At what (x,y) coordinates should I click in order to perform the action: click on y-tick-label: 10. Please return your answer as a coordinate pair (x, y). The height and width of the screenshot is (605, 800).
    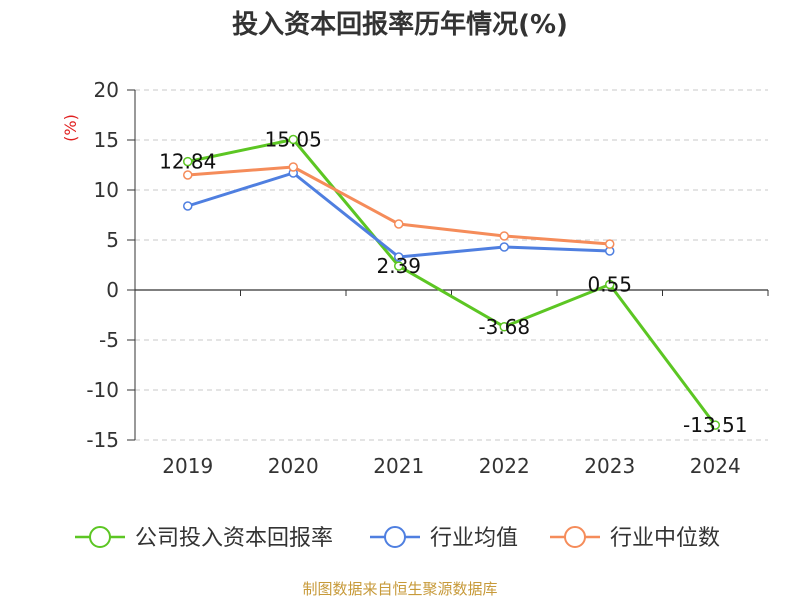
    Looking at the image, I should click on (106, 190).